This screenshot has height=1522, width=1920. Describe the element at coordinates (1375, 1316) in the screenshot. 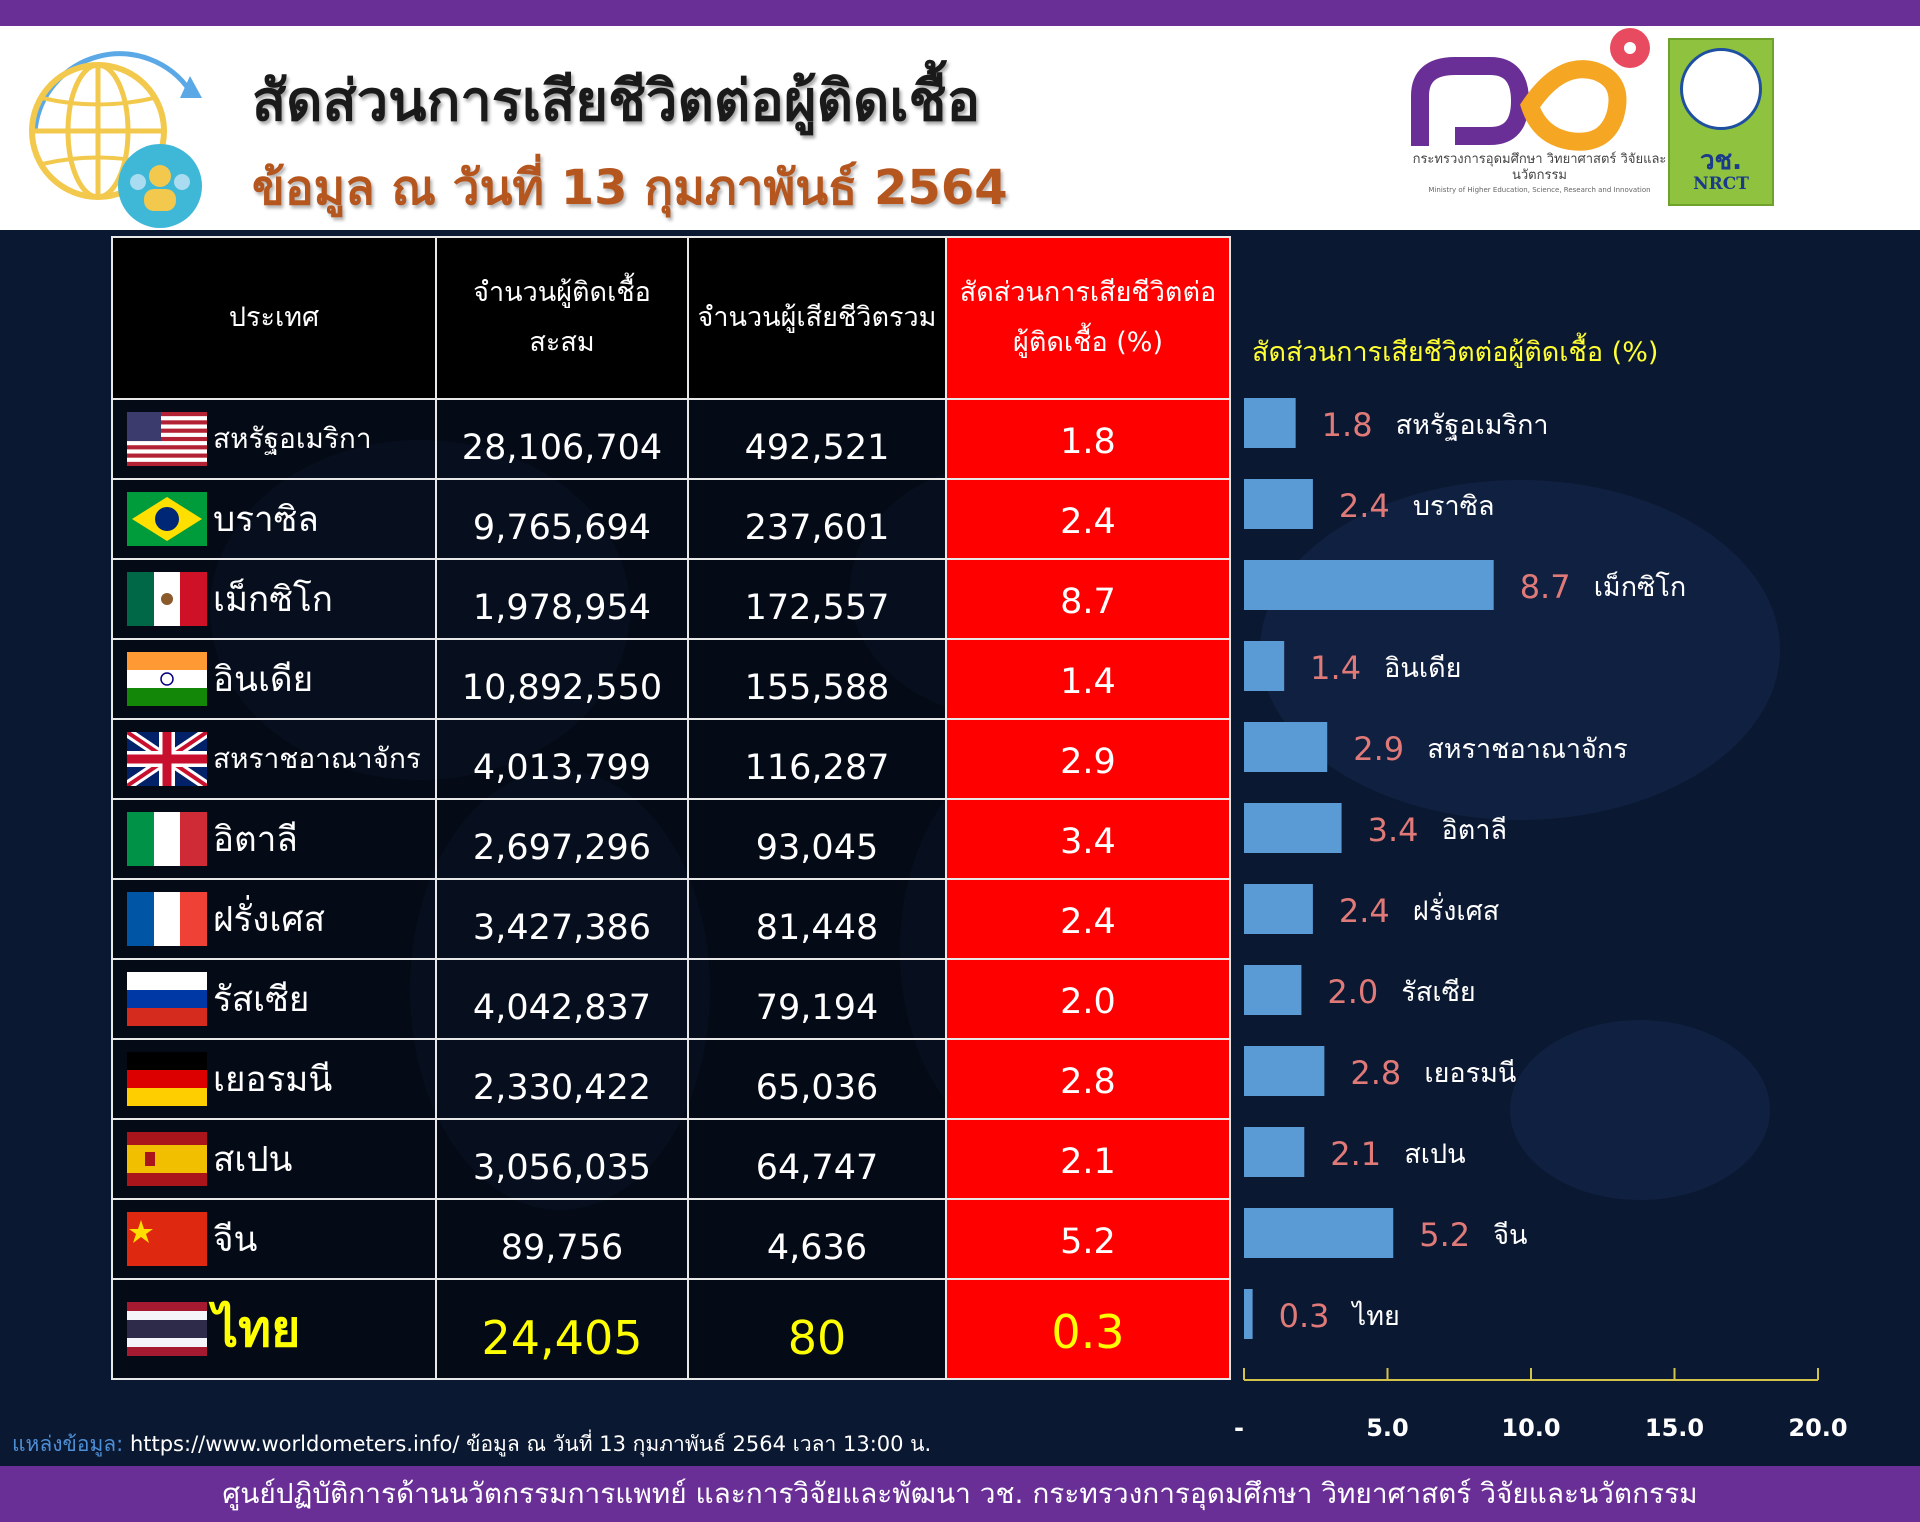

I see `bar-category-label: ไทย` at that location.